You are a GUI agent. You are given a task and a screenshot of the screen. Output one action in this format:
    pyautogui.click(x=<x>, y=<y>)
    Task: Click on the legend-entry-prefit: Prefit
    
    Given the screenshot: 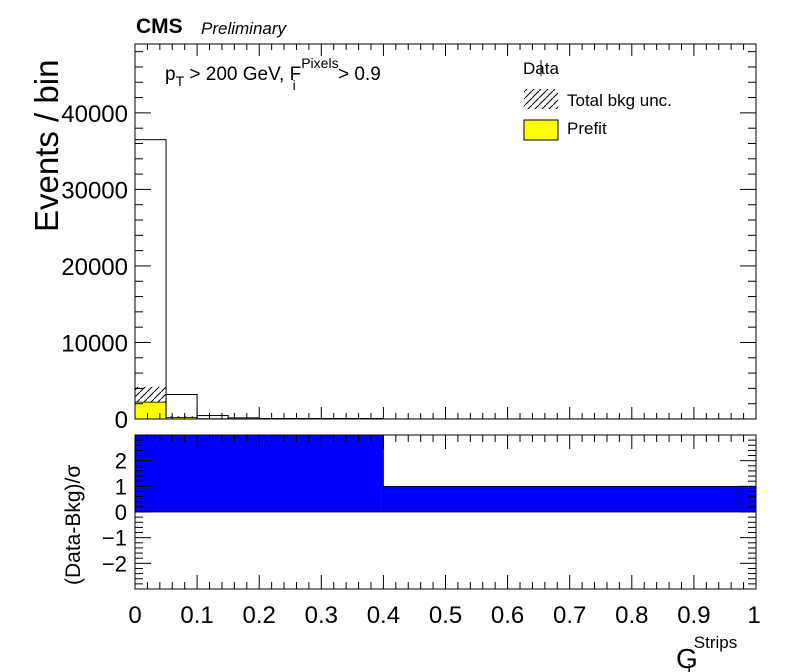 What is the action you would take?
    pyautogui.click(x=565, y=130)
    